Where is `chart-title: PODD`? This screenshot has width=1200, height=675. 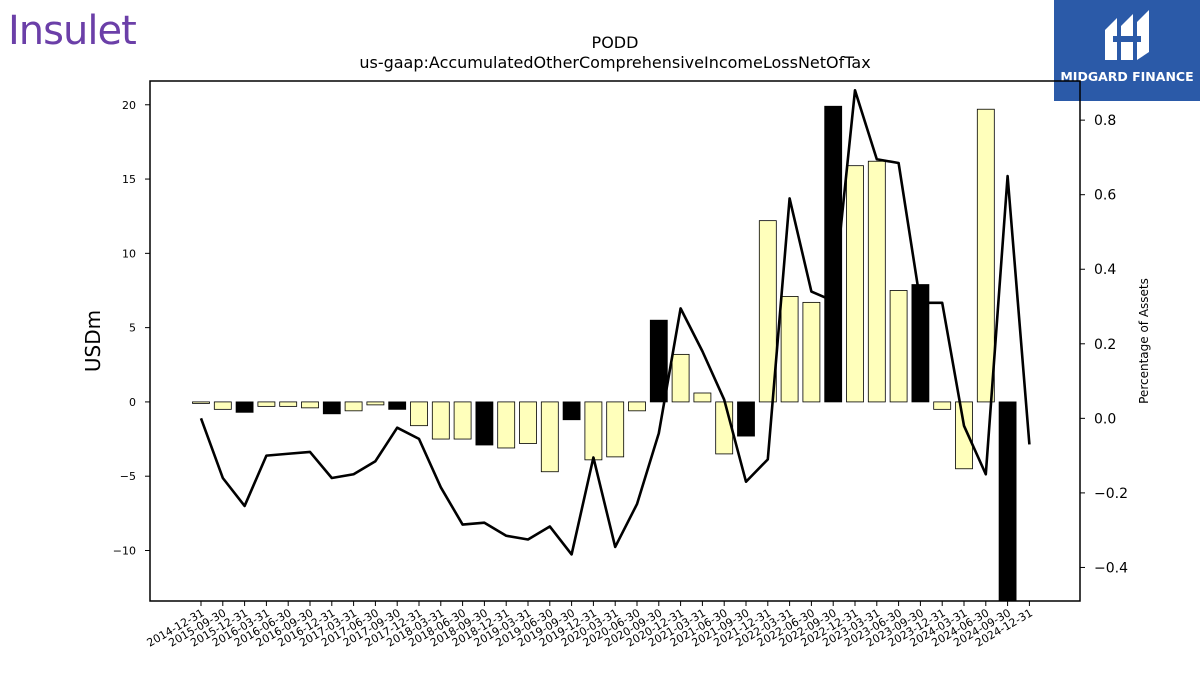 chart-title: PODD is located at coordinates (615, 42).